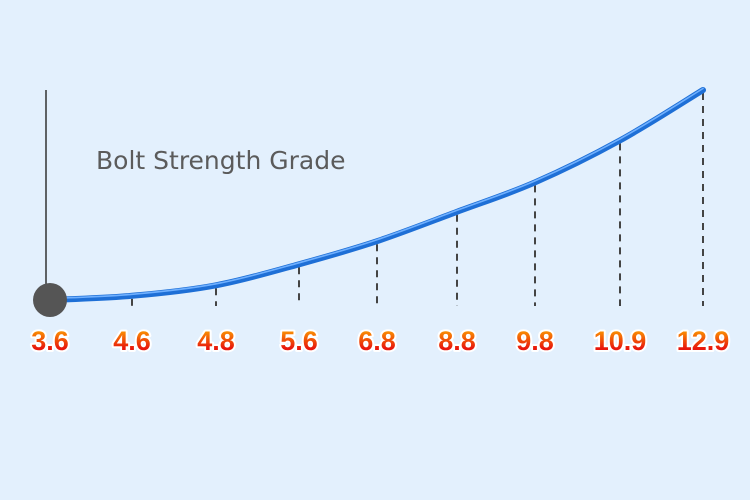 The image size is (750, 500). What do you see at coordinates (50, 300) in the screenshot?
I see `origin-marker` at bounding box center [50, 300].